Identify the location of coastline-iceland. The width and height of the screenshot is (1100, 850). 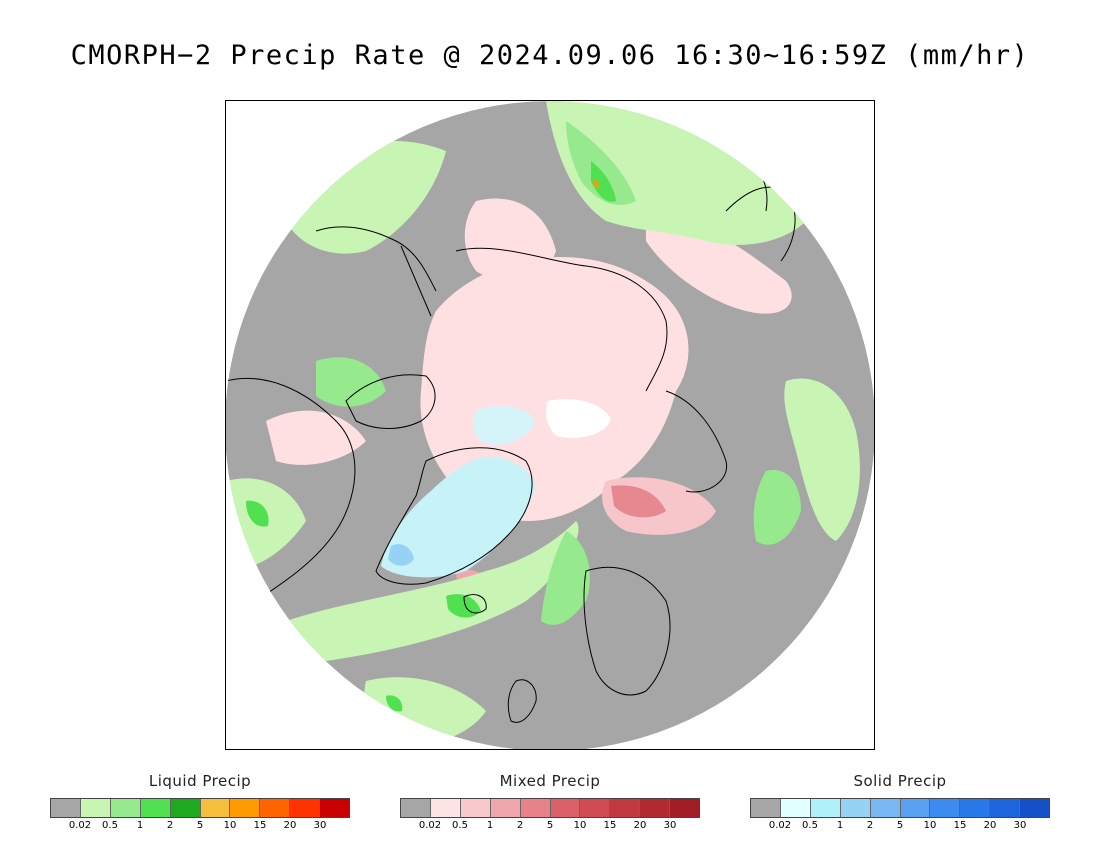
(475, 604).